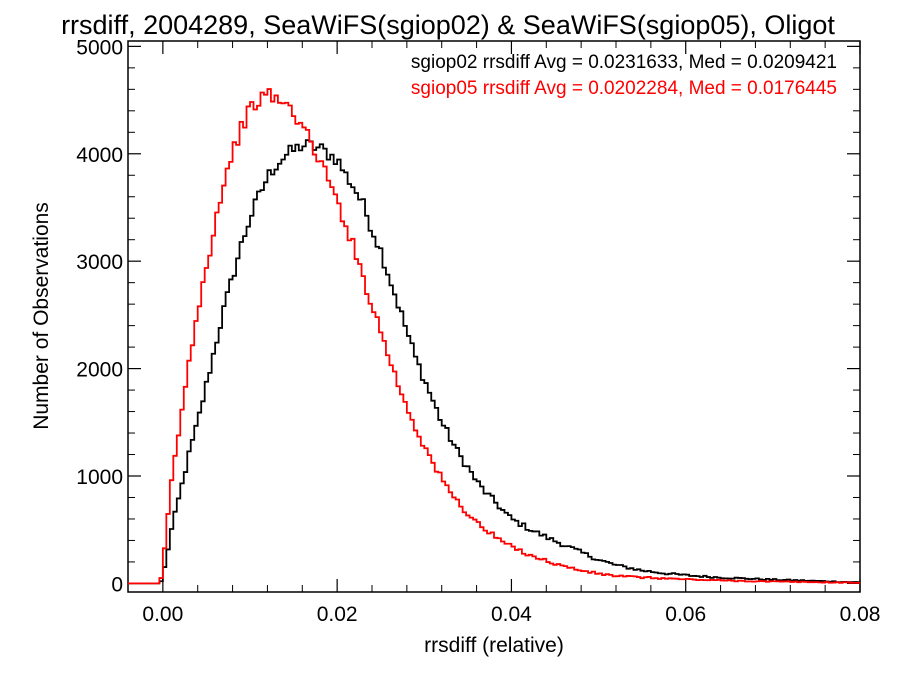 The height and width of the screenshot is (675, 900). What do you see at coordinates (99, 262) in the screenshot?
I see `y-tick-label: 3000` at bounding box center [99, 262].